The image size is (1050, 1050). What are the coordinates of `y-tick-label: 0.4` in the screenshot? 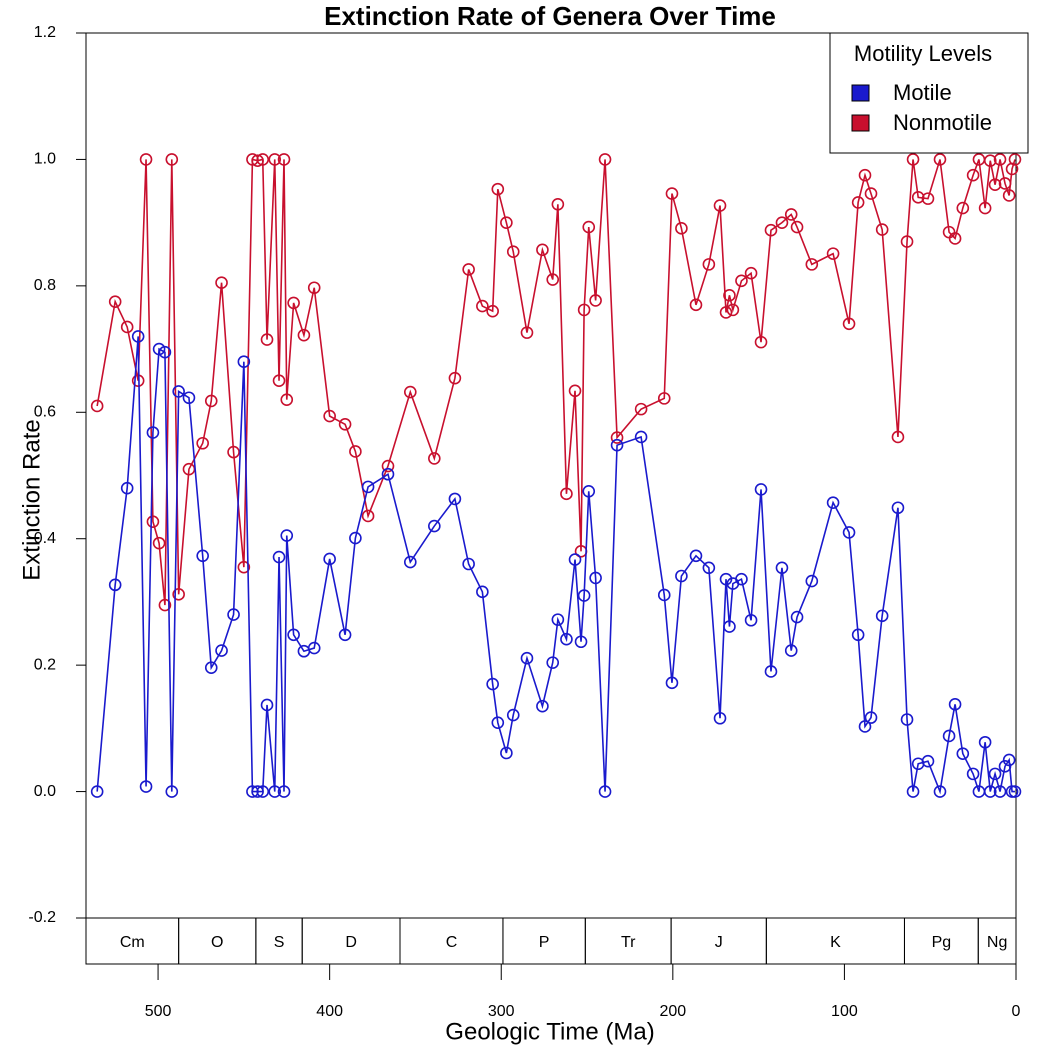 It's located at (45, 538).